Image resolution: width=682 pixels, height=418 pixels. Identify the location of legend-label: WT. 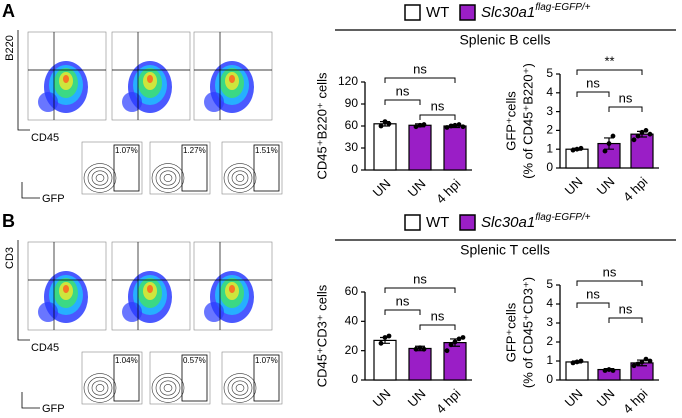
(437, 222).